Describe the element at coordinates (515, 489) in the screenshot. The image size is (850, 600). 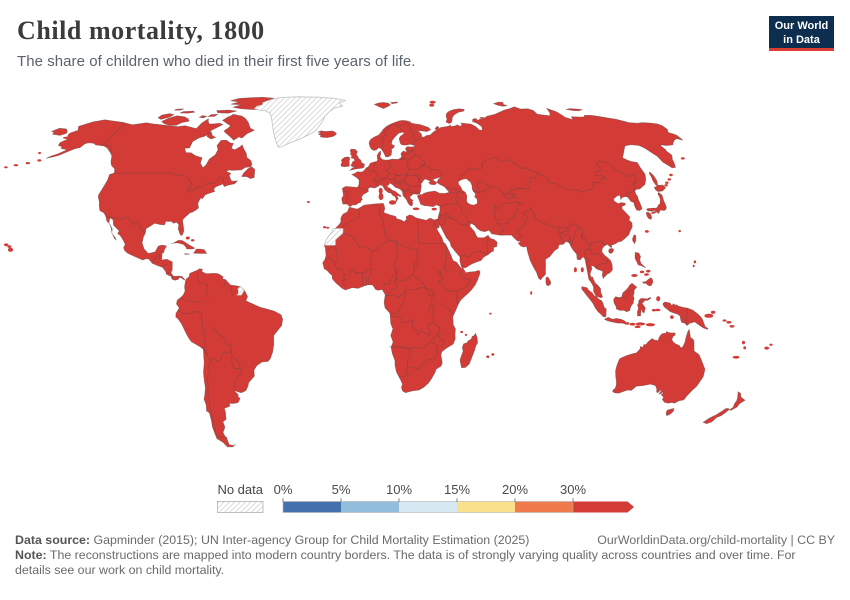
I see `svg-text: 20%` at that location.